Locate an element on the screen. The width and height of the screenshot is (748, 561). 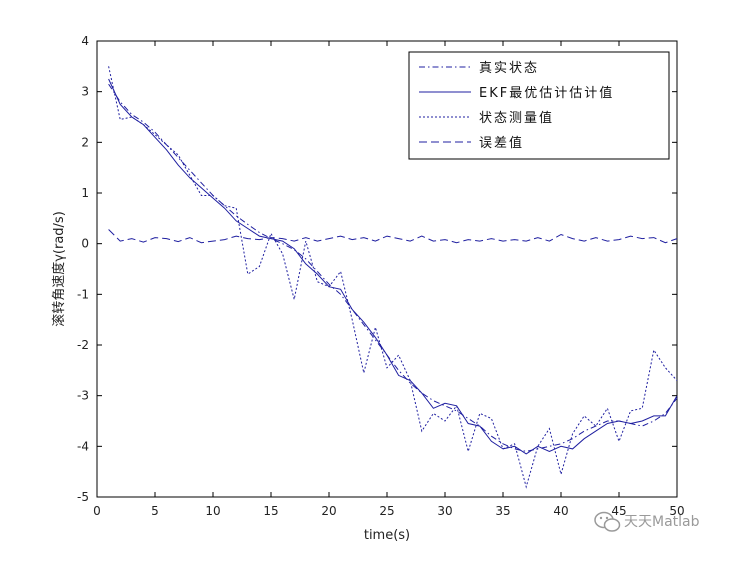
x-tick-label: 10 is located at coordinates (212, 511).